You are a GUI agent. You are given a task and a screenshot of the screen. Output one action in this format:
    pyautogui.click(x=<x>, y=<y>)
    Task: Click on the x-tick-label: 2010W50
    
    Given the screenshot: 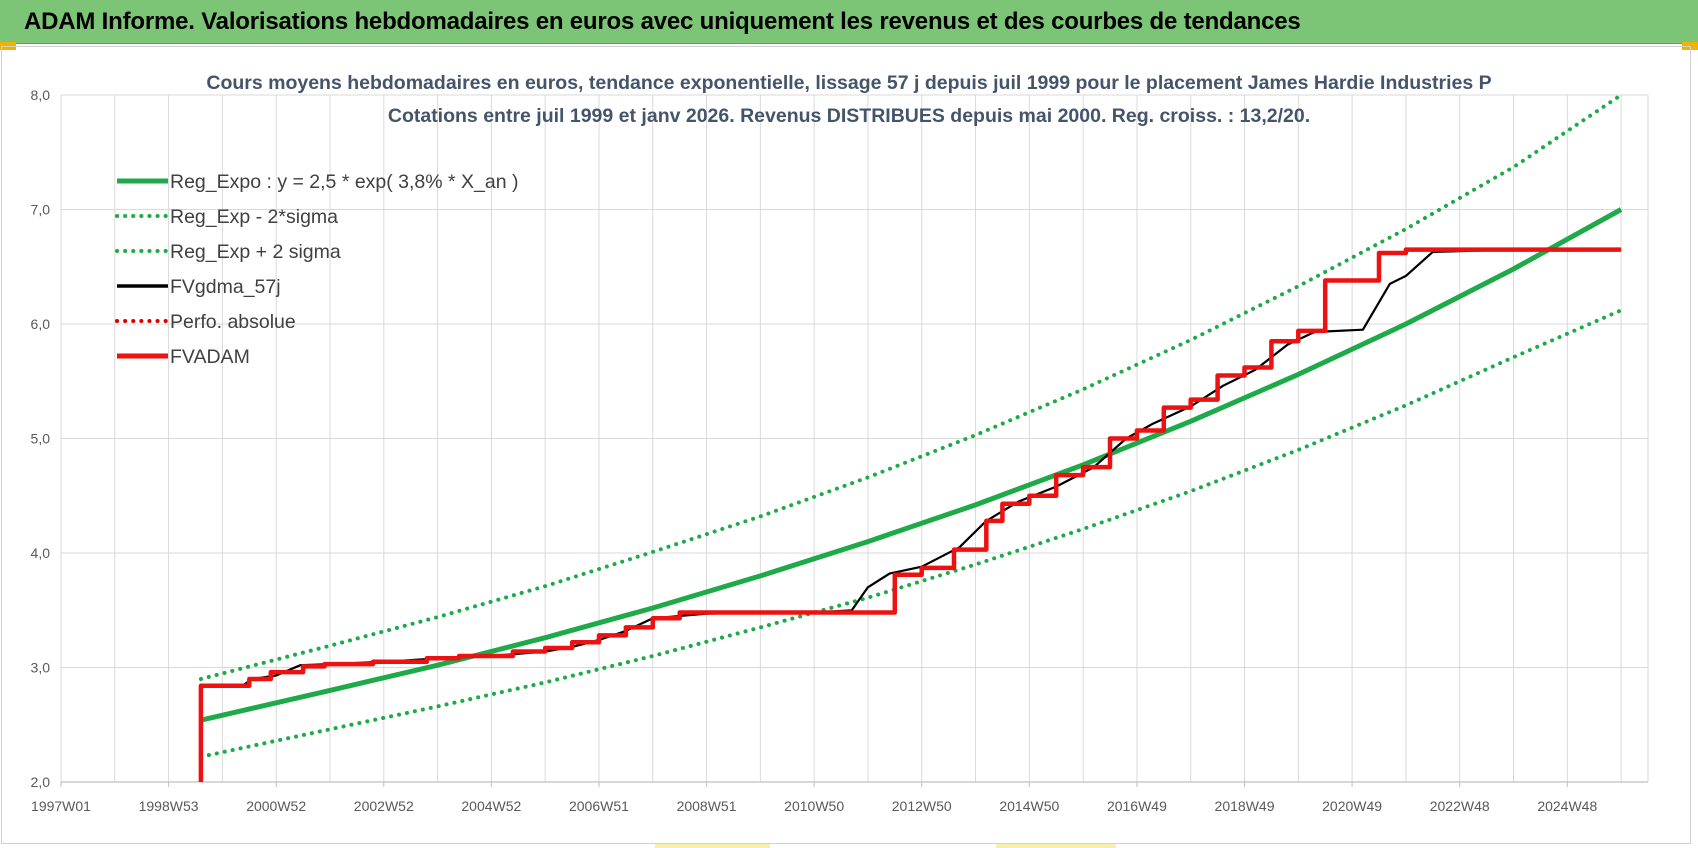 What is the action you would take?
    pyautogui.click(x=814, y=806)
    